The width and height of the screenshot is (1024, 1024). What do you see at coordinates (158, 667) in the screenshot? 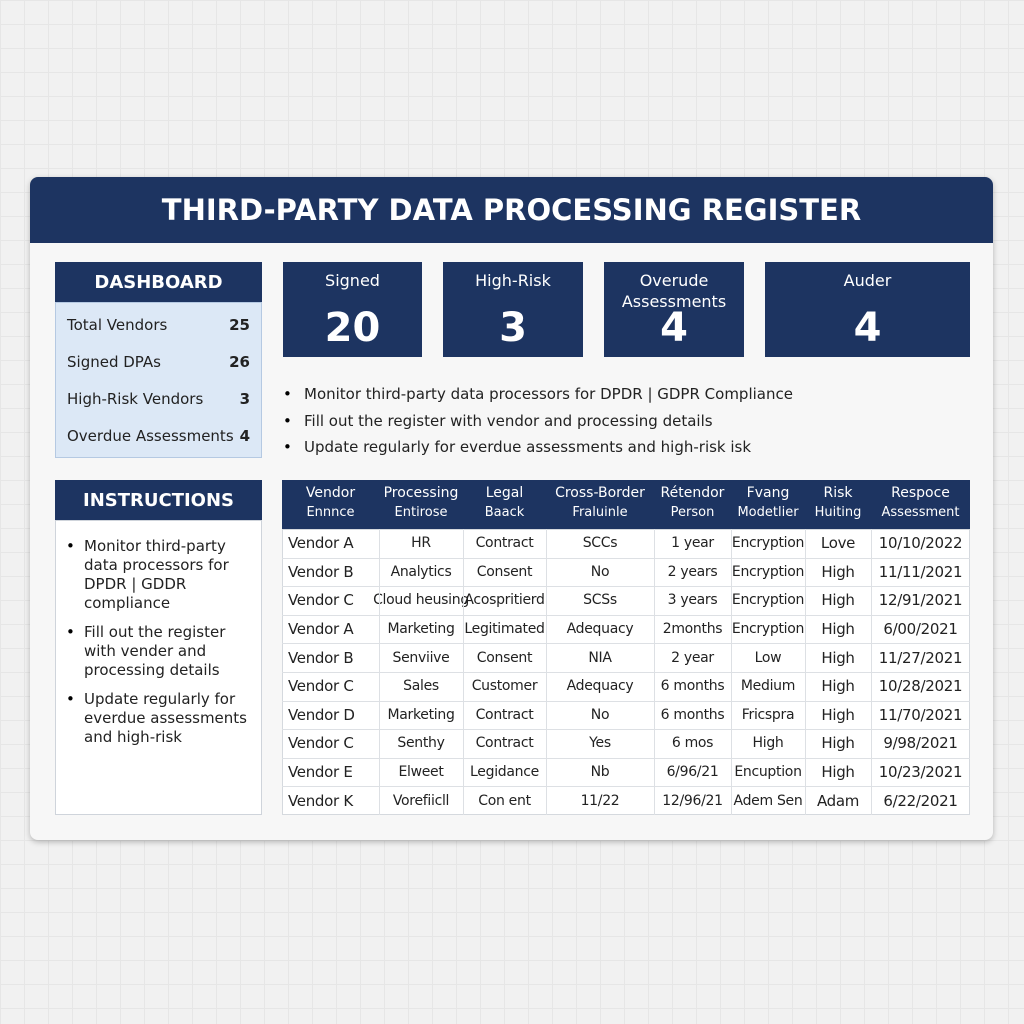
I see `instructions-body` at bounding box center [158, 667].